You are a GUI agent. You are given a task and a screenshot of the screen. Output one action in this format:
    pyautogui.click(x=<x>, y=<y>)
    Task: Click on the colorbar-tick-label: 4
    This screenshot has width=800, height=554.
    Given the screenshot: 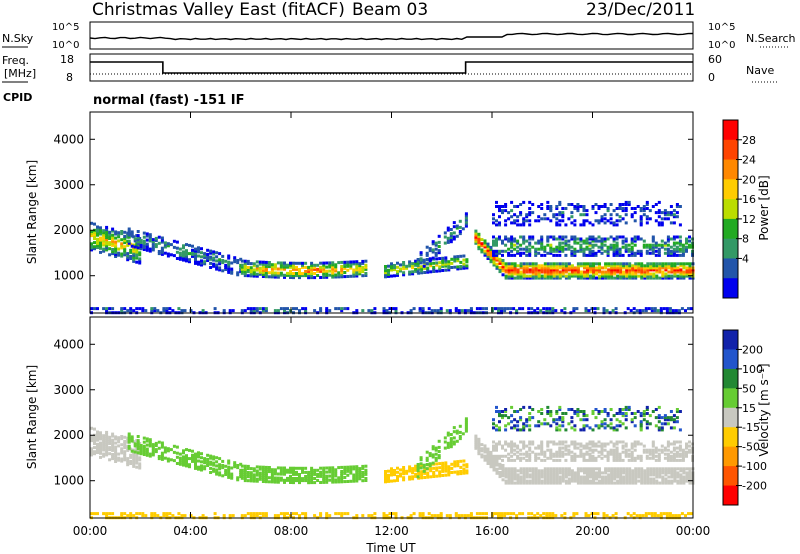 What is the action you would take?
    pyautogui.click(x=745, y=258)
    